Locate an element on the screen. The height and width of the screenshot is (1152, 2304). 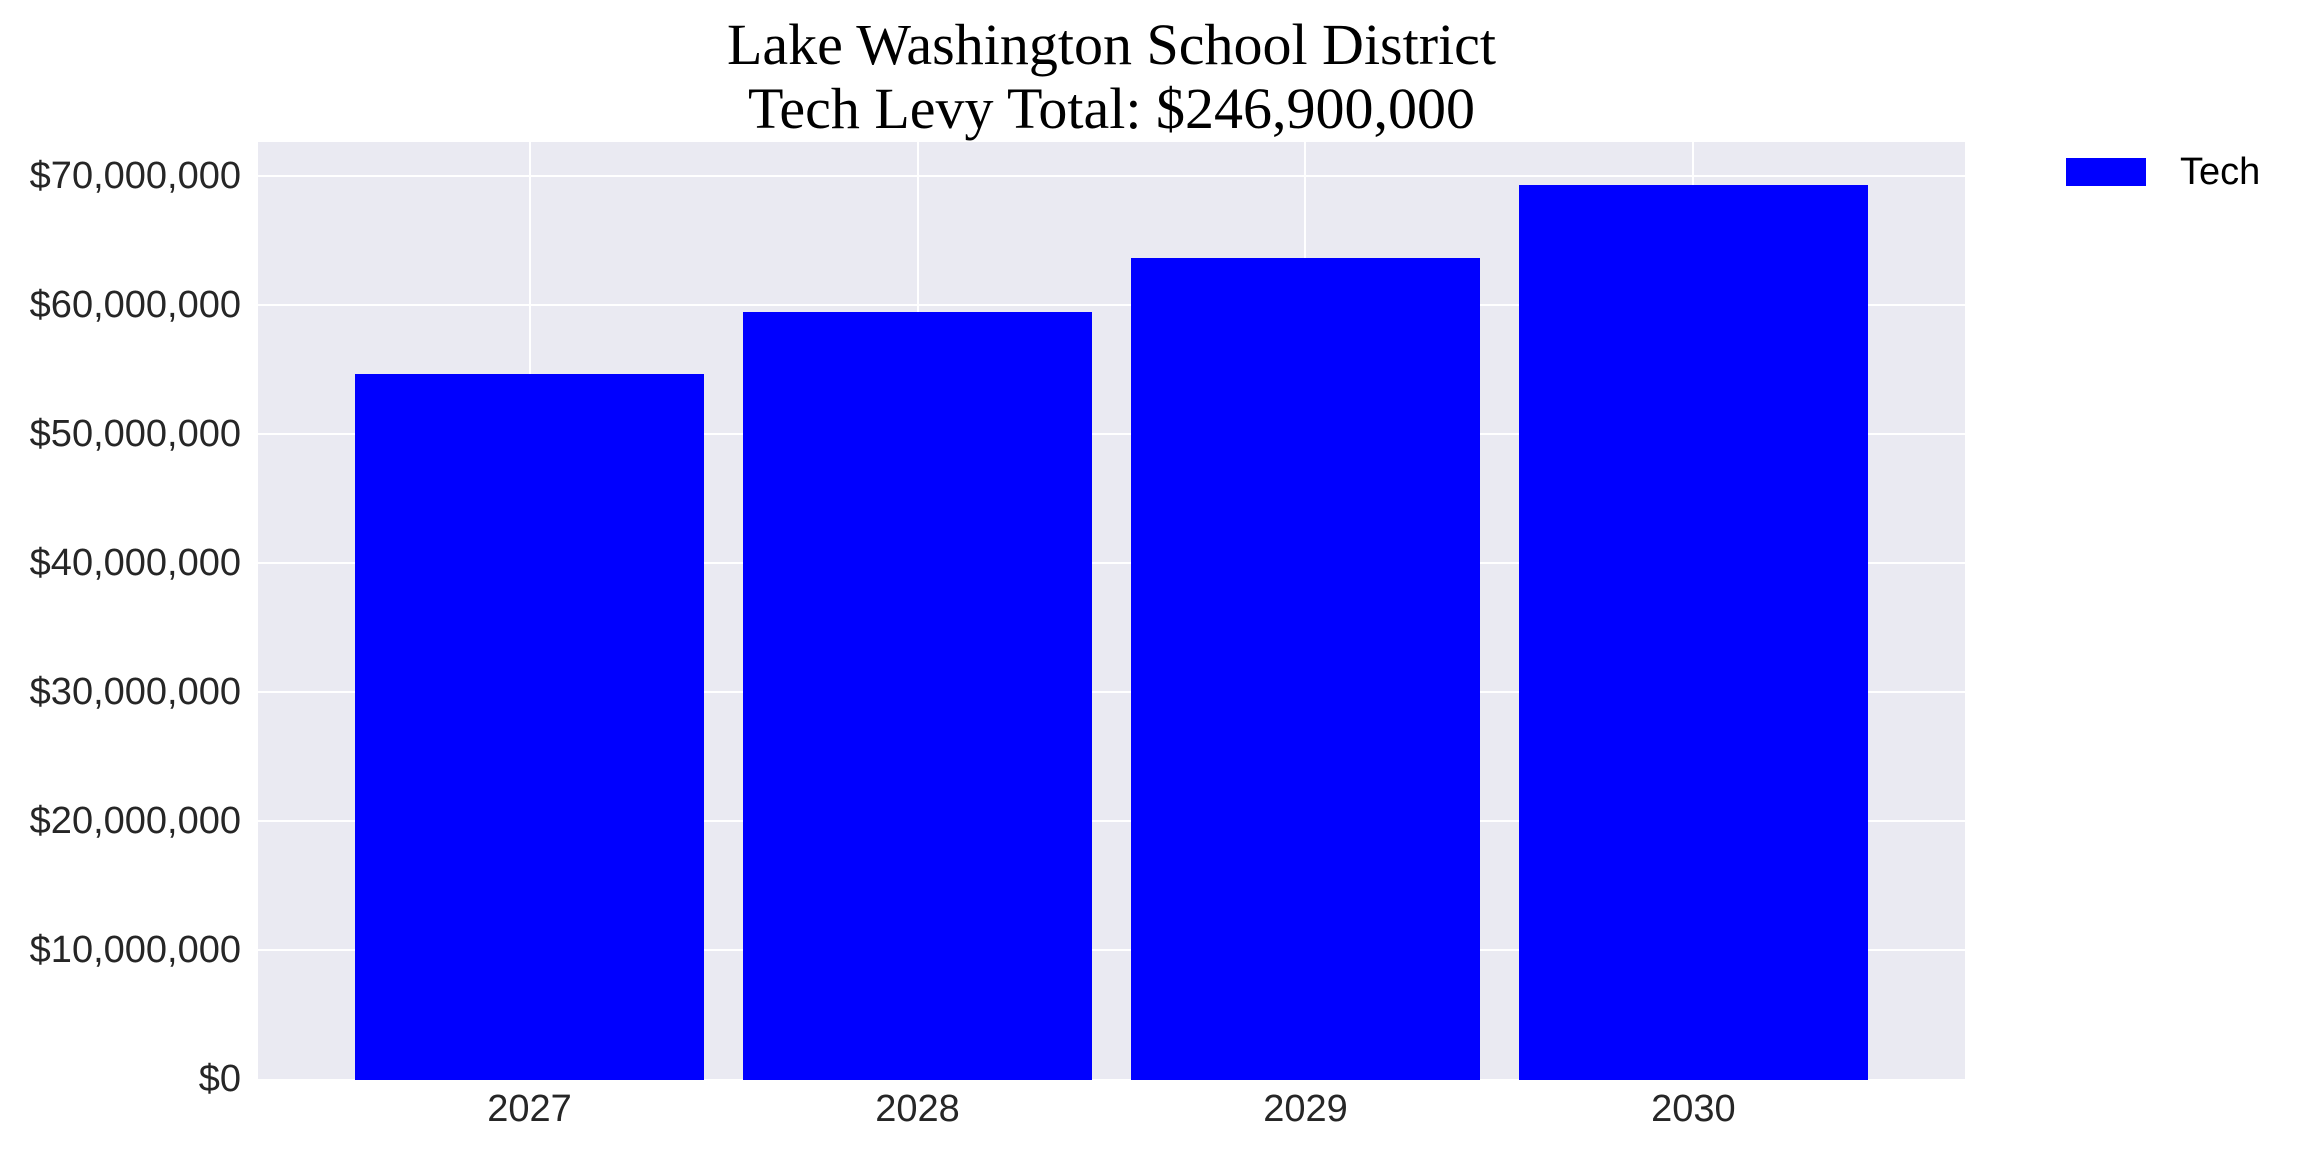
x-tick-label: 2030 is located at coordinates (1693, 1109).